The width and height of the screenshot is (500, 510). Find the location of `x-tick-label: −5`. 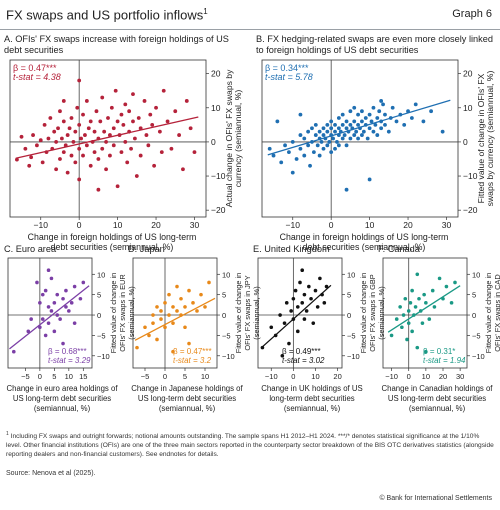

x-tick-label: −5 is located at coordinates (25, 376).